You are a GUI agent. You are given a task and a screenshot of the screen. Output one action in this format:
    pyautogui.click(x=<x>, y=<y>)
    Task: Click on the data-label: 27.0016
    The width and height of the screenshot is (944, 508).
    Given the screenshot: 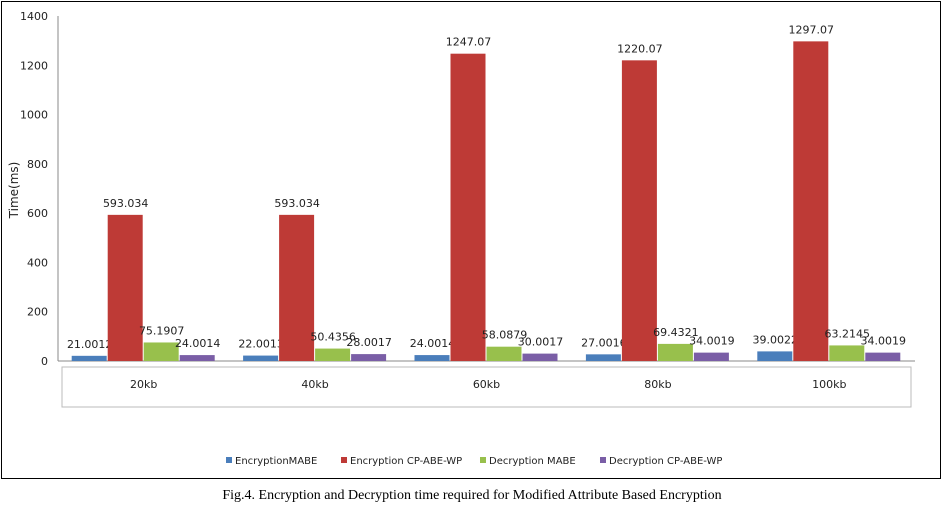 What is the action you would take?
    pyautogui.click(x=604, y=342)
    